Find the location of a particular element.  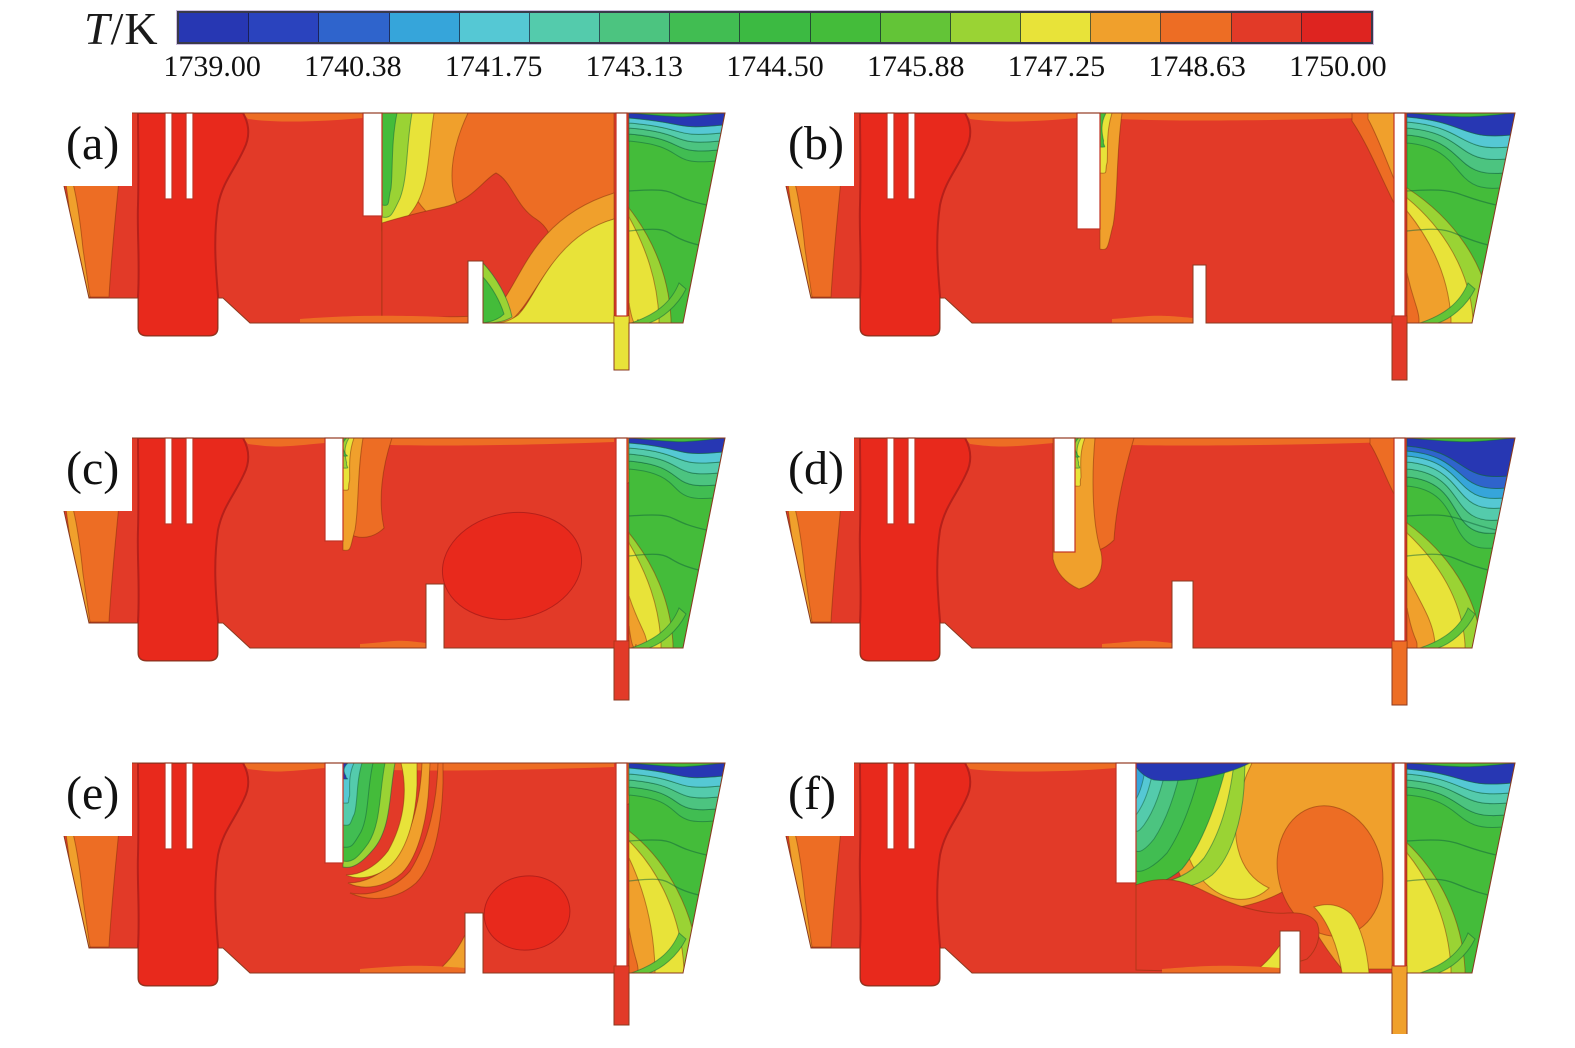

temperature-contour-f: (f) is located at coordinates (1149, 893).